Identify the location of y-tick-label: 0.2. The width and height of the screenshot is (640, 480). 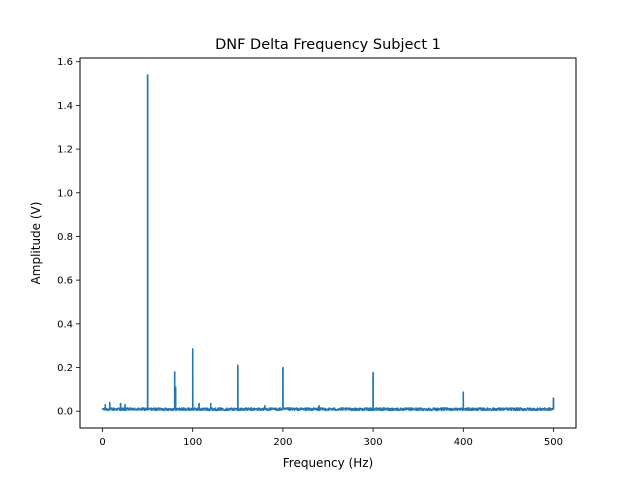
(65, 368).